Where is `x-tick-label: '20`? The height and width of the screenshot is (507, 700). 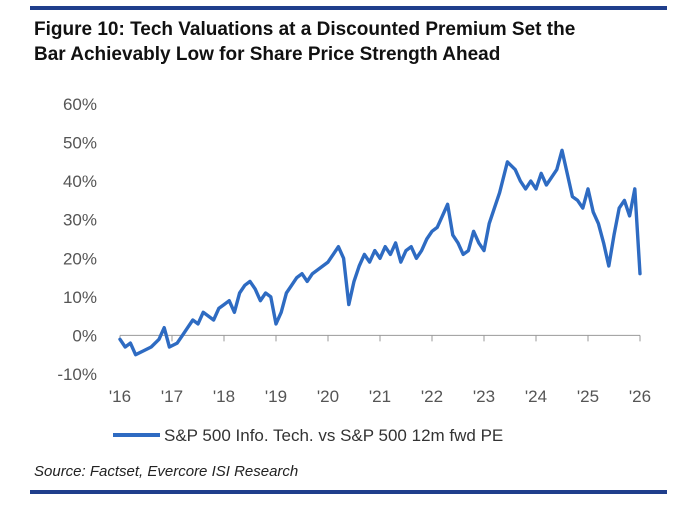 x-tick-label: '20 is located at coordinates (328, 396).